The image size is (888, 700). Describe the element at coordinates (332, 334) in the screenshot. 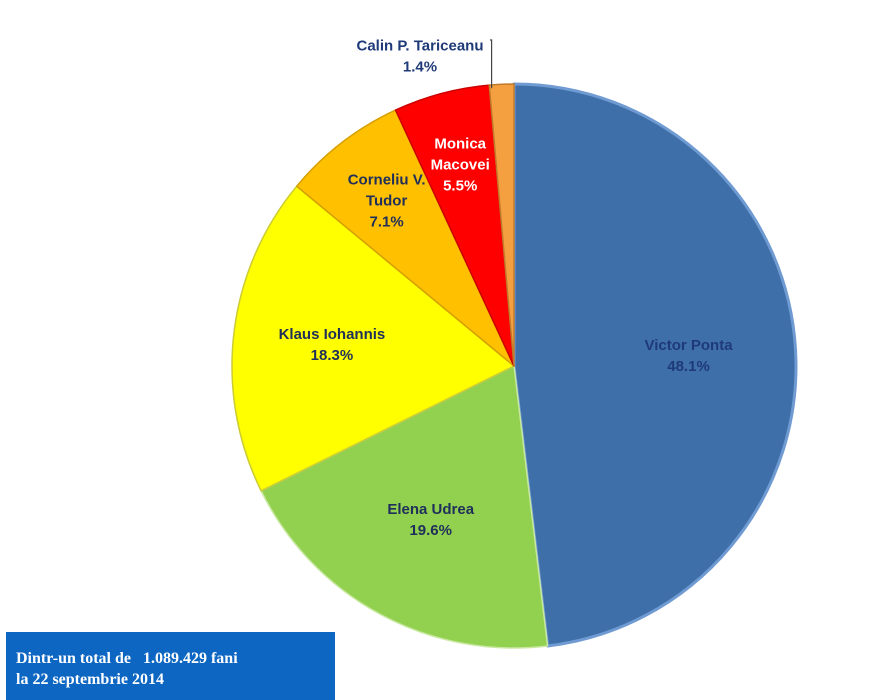

I see `slice-label-klaus-iohannis: Klaus Iohannis` at that location.